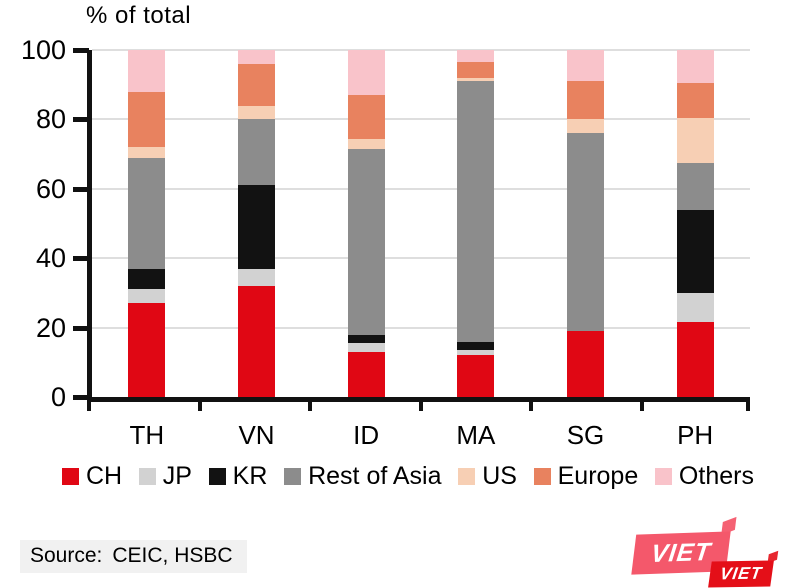 This screenshot has height=588, width=810. What do you see at coordinates (50, 258) in the screenshot?
I see `y-tick-label-40: 40` at bounding box center [50, 258].